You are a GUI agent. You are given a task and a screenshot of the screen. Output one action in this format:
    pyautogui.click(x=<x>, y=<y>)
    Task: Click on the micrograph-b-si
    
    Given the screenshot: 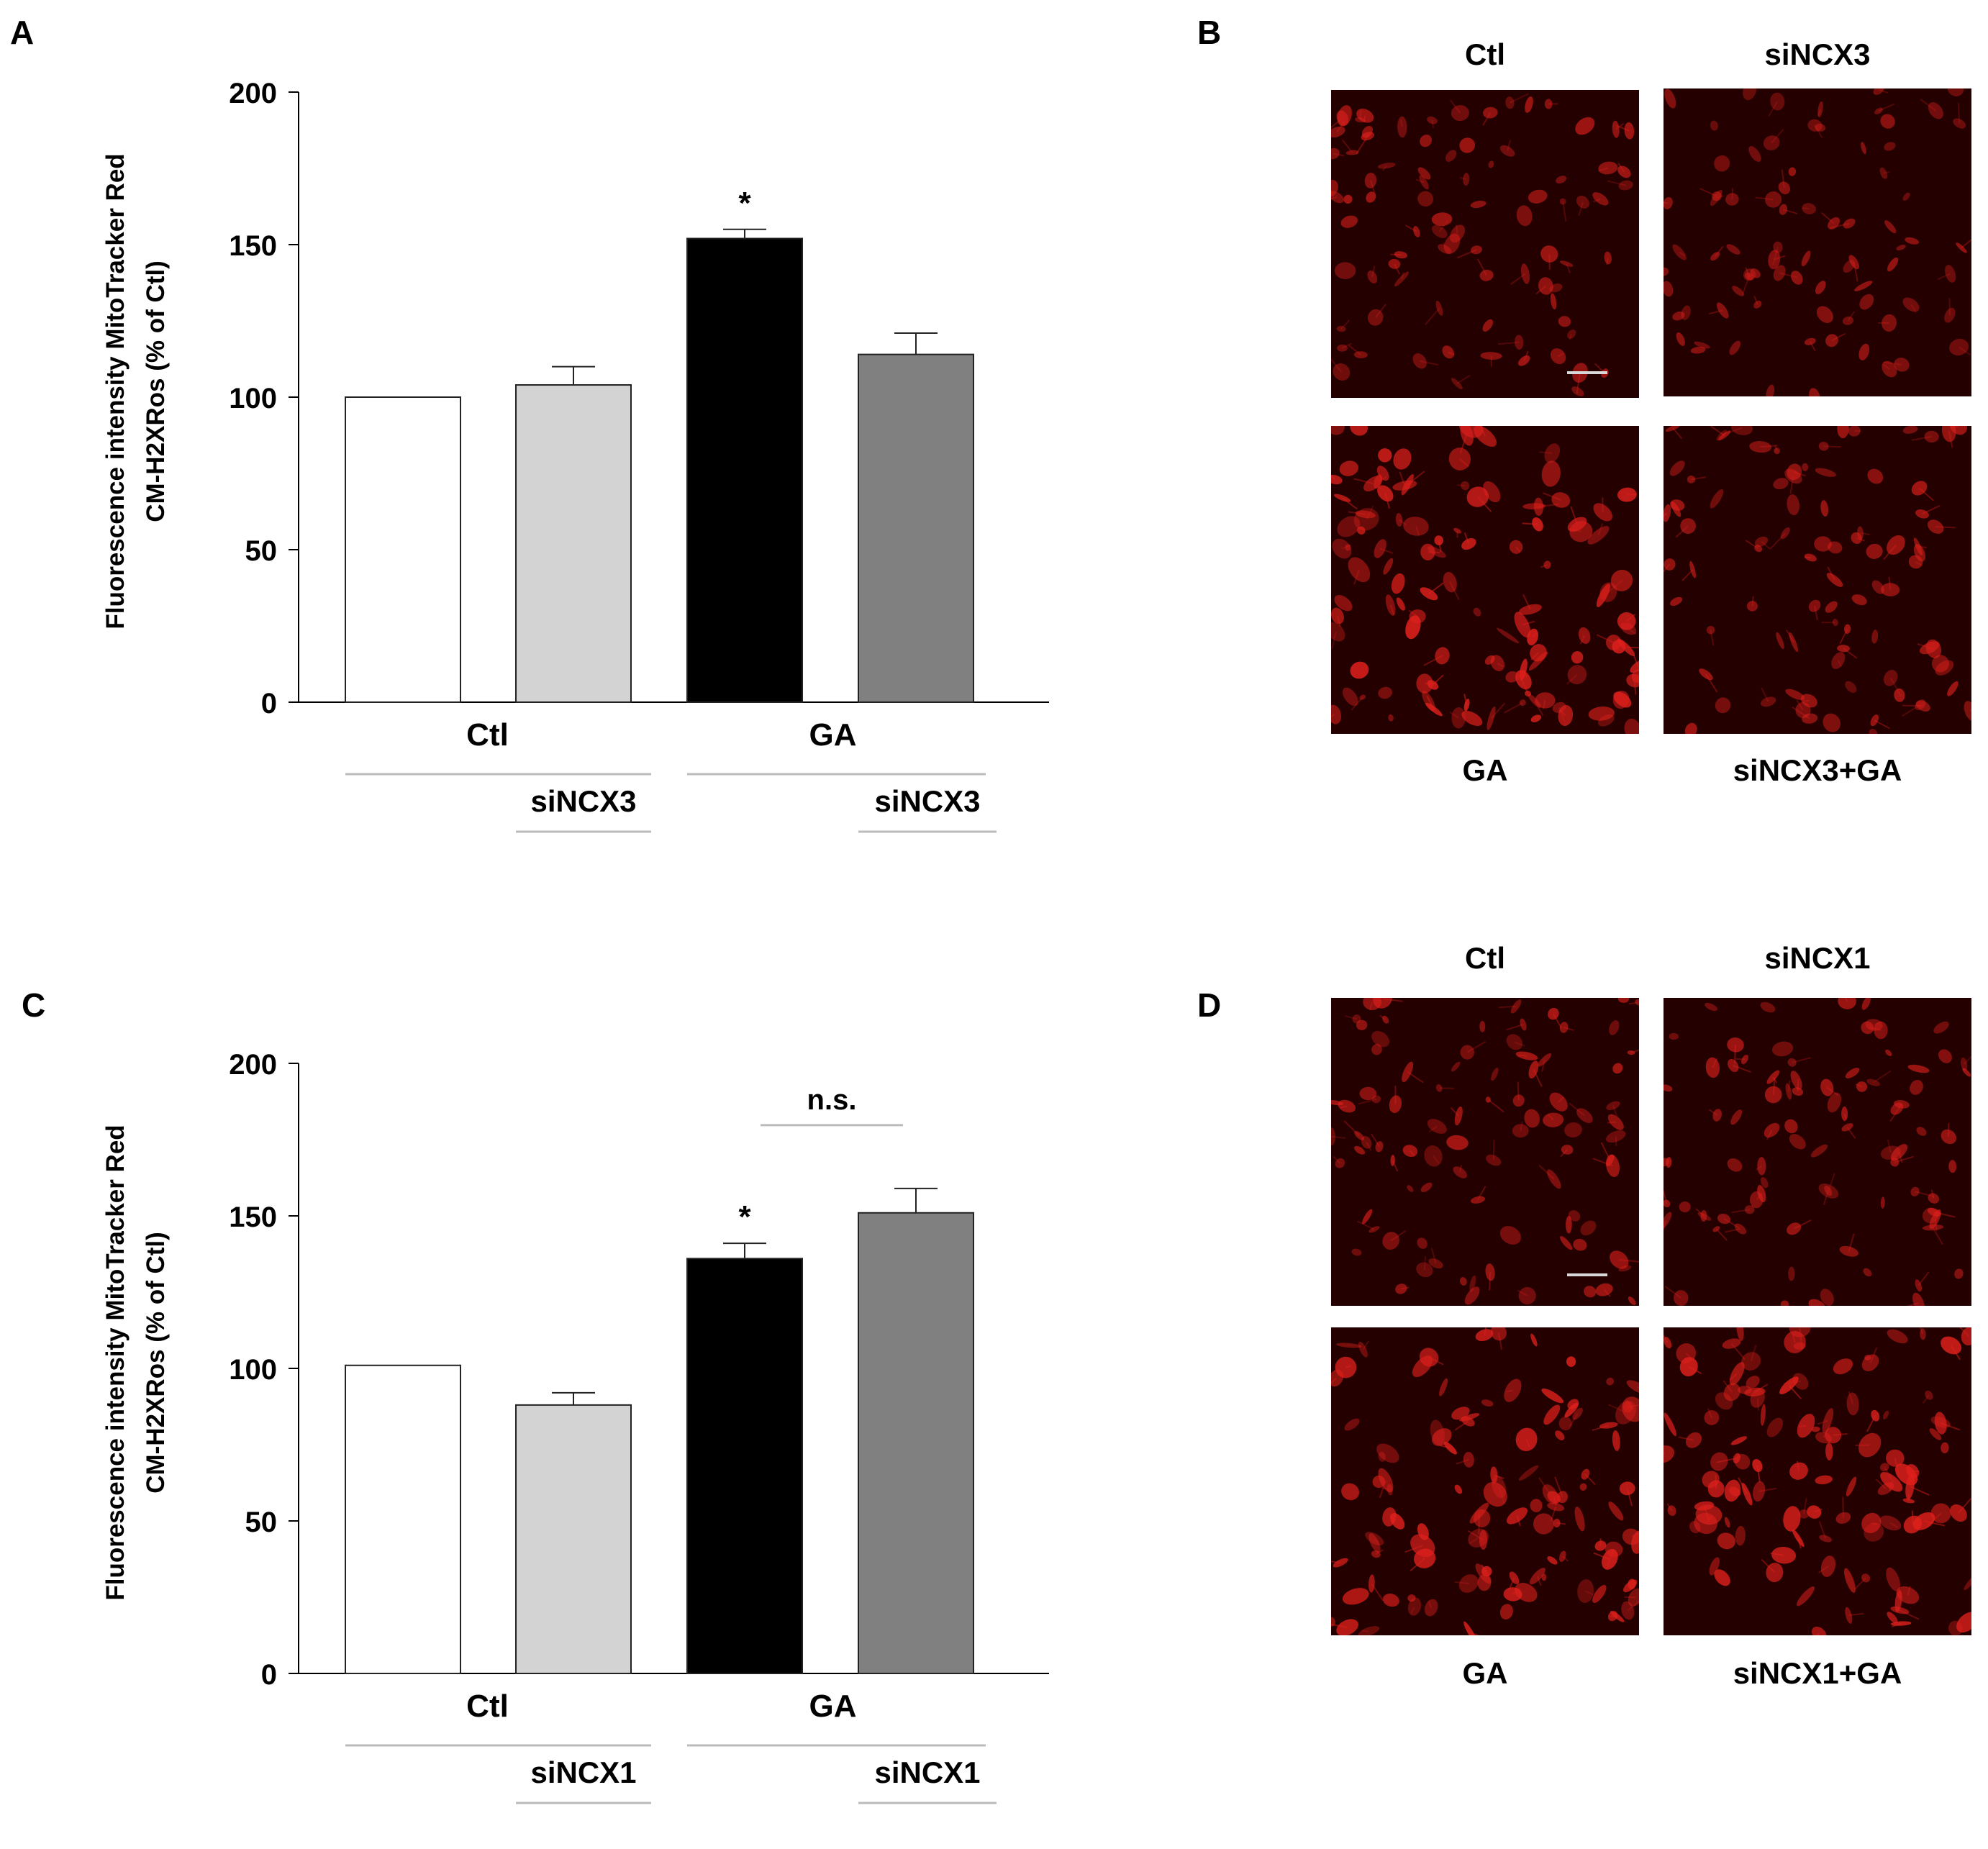 What is the action you would take?
    pyautogui.click(x=1817, y=242)
    